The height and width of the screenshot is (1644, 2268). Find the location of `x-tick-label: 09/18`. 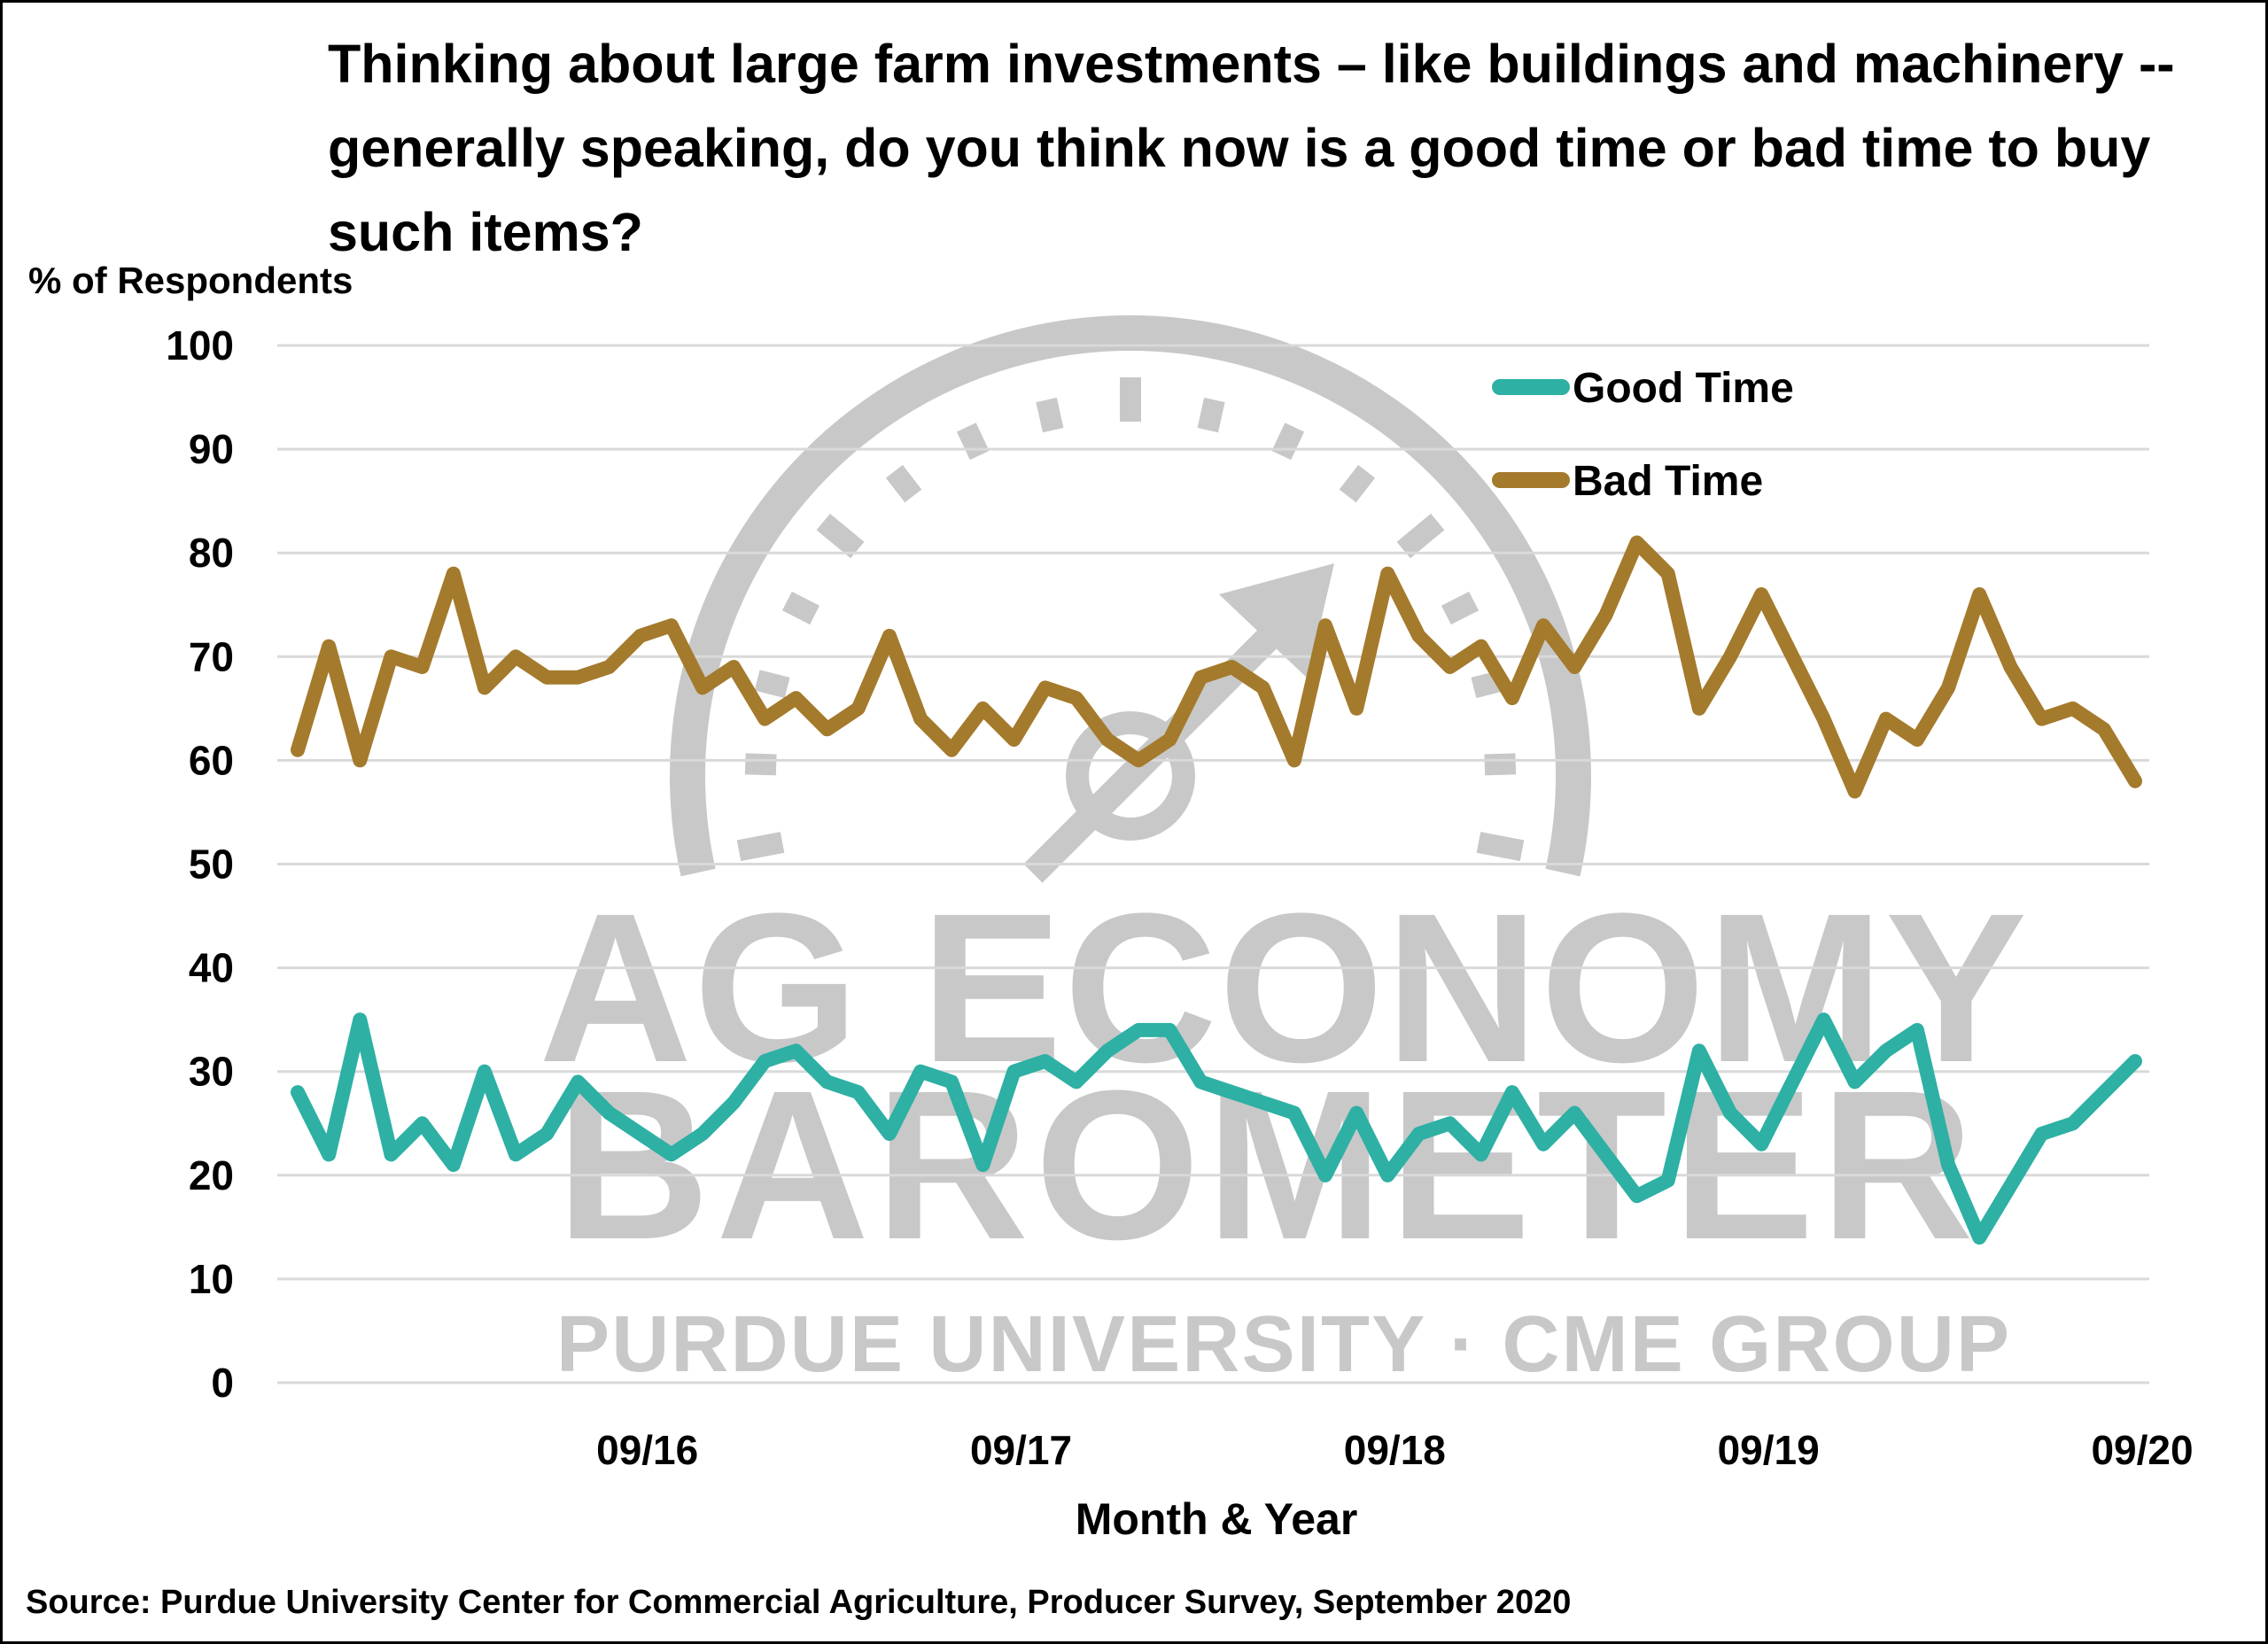

x-tick-label: 09/18 is located at coordinates (1395, 1450).